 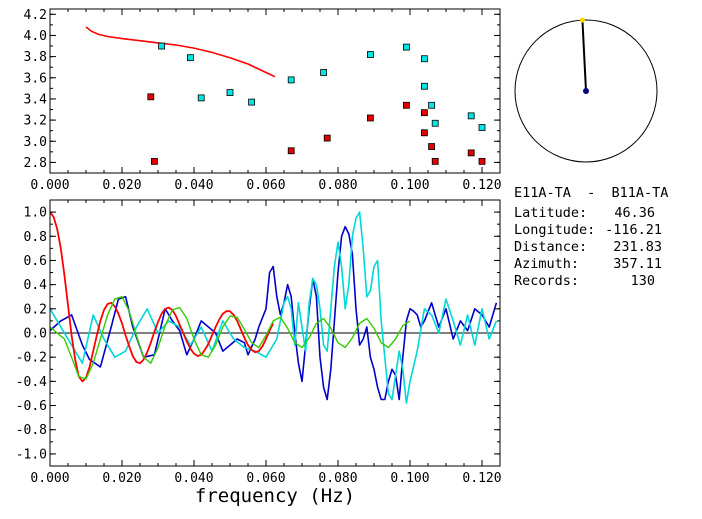 What do you see at coordinates (36, 285) in the screenshot?
I see `y-tick-label: 0.4` at bounding box center [36, 285].